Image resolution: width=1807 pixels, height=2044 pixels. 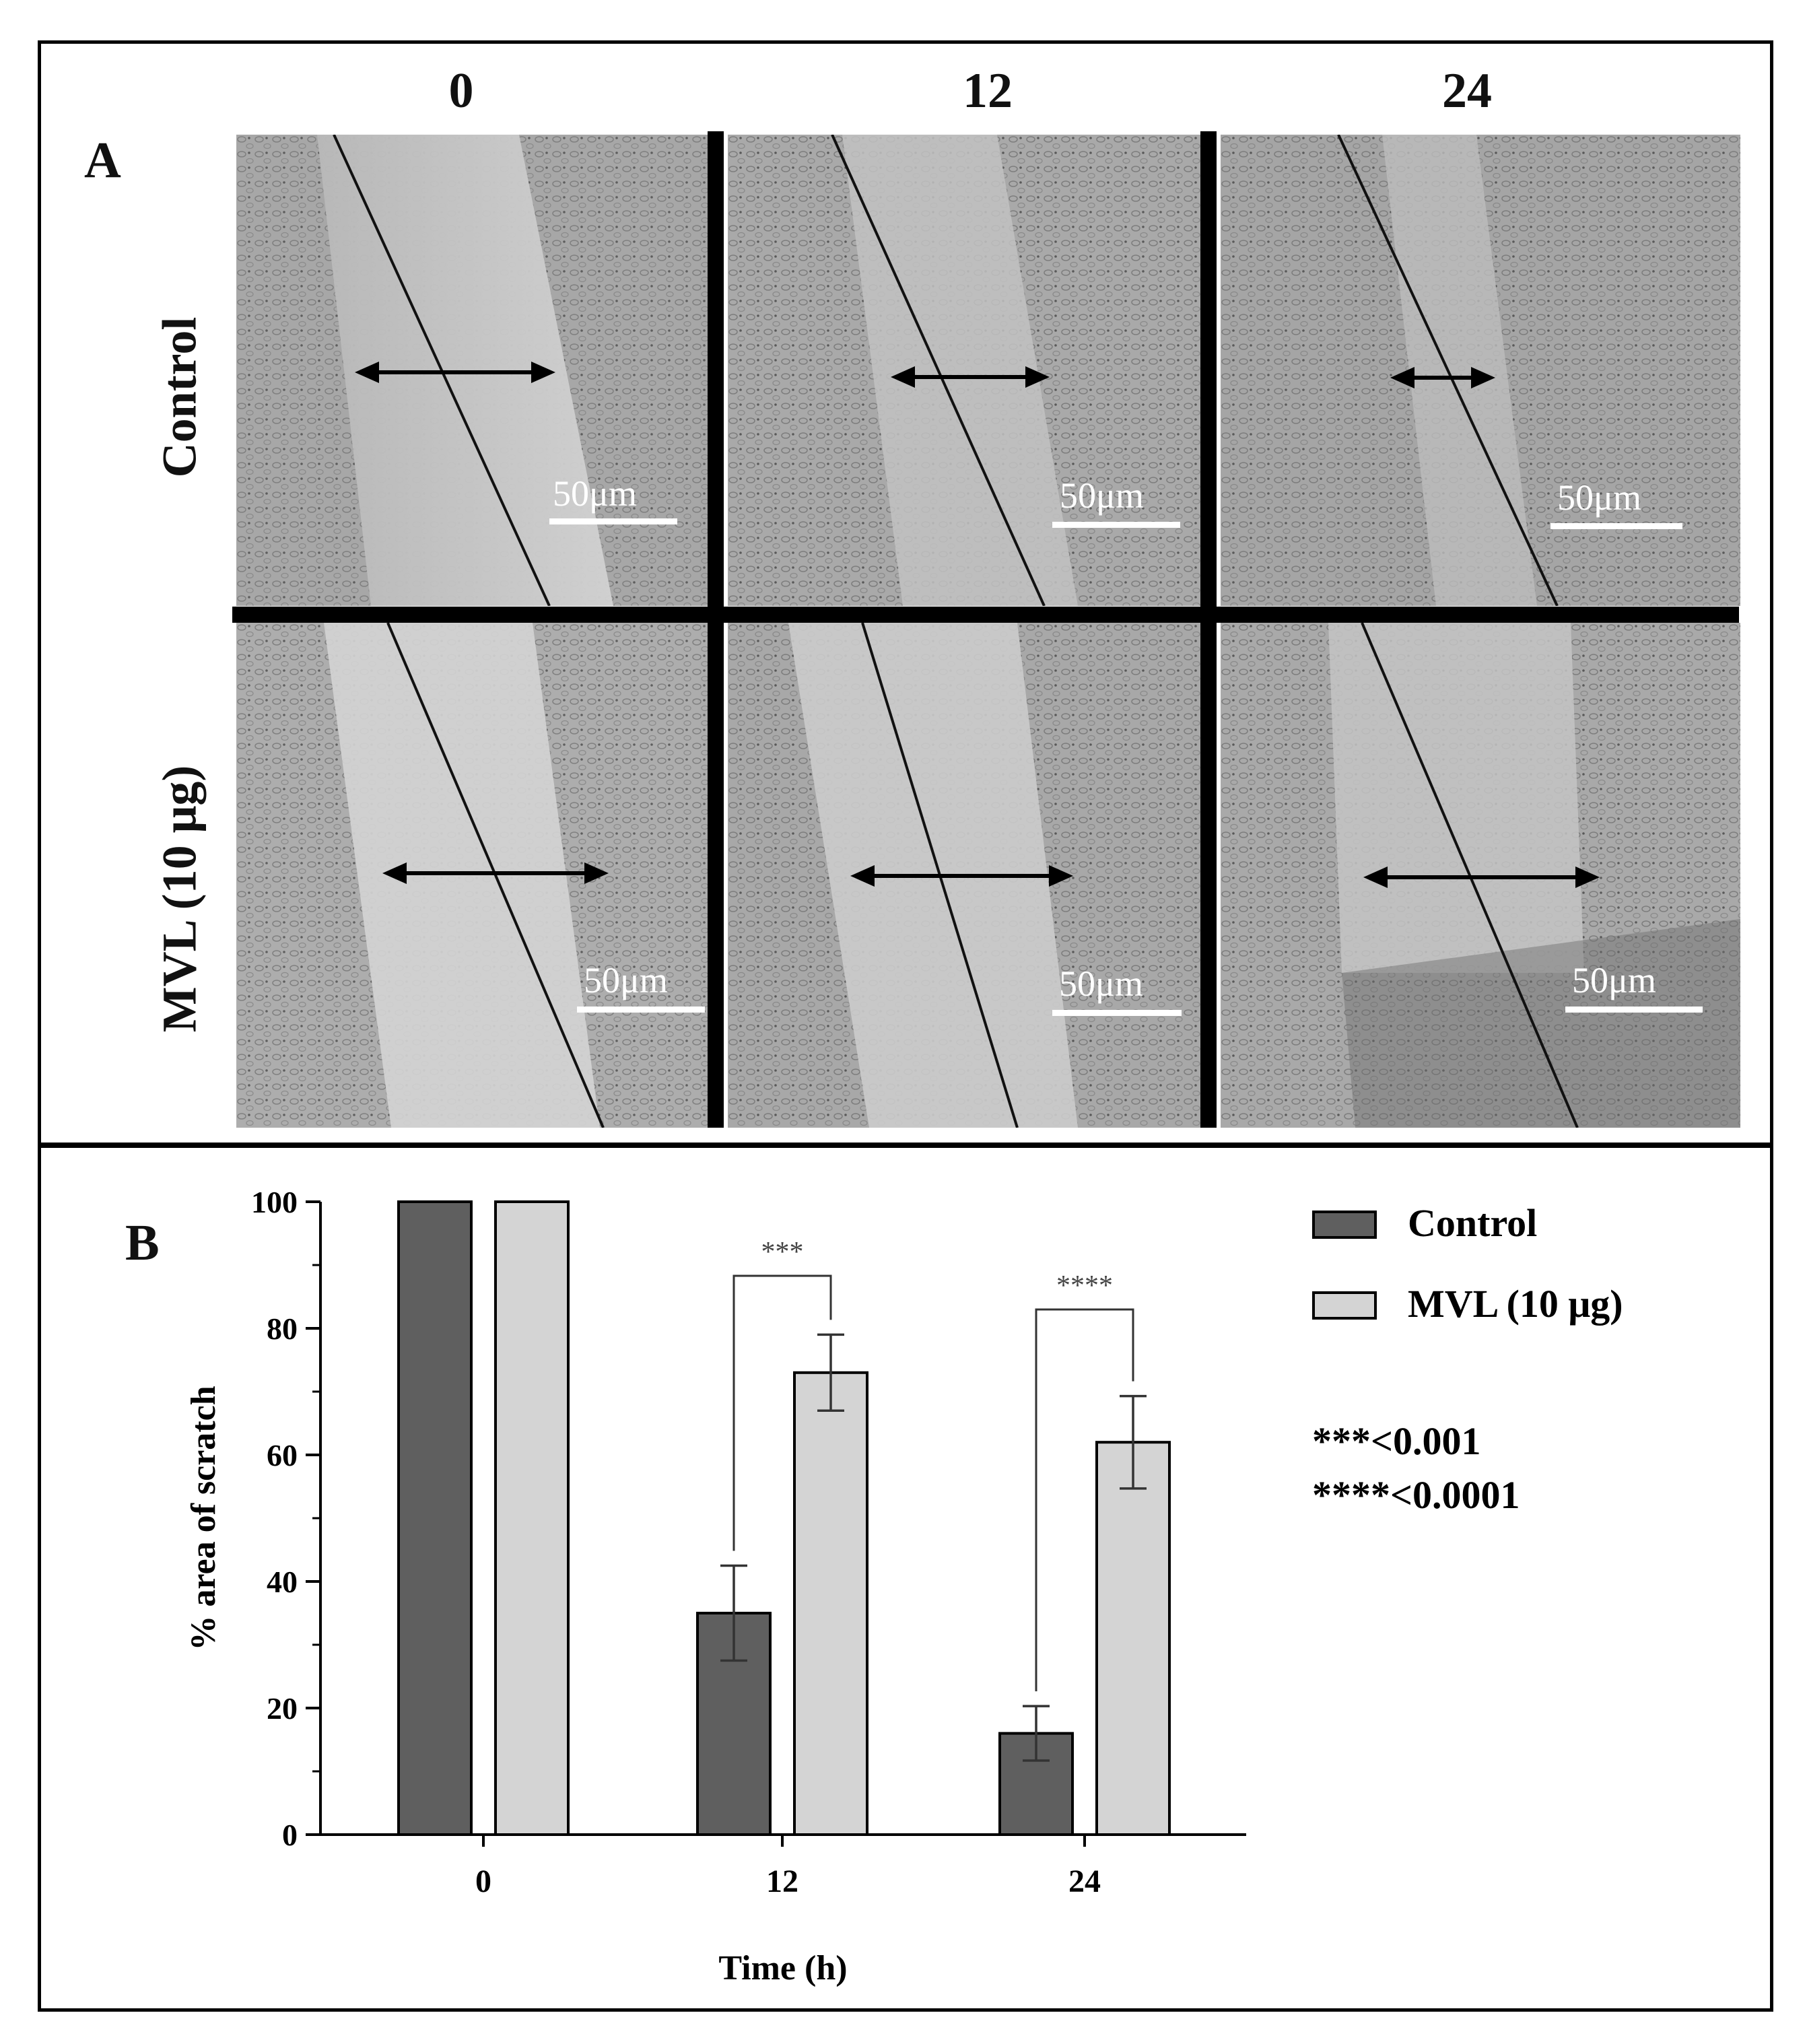 I want to click on significance-label: ****, so click(x=1084, y=1285).